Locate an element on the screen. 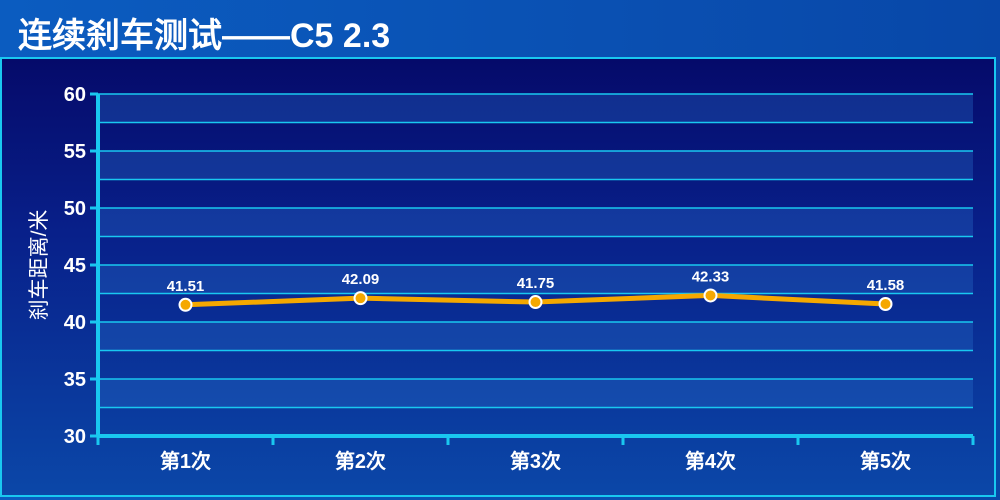 This screenshot has width=1000, height=500. x-tick-label: 第5次 is located at coordinates (885, 461).